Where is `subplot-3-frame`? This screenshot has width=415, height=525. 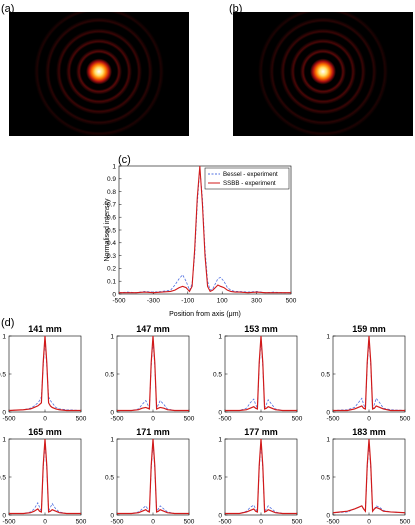 subplot-3-frame is located at coordinates (261, 374).